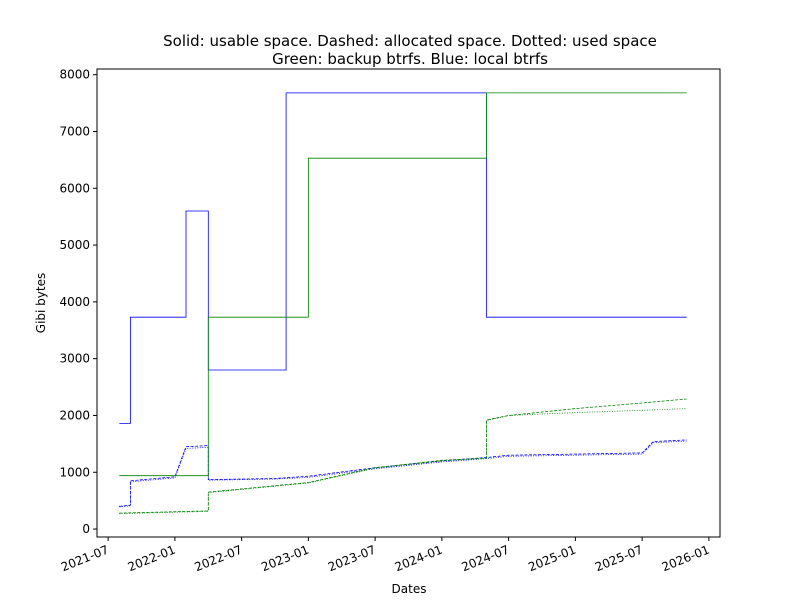  What do you see at coordinates (85, 559) in the screenshot?
I see `x-tick-label: 2021-07` at bounding box center [85, 559].